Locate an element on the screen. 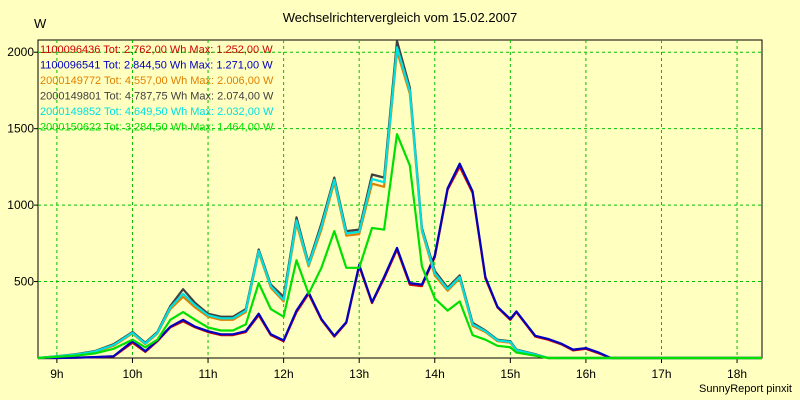 This screenshot has height=400, width=800. x-tick-label: 10h is located at coordinates (132, 374).